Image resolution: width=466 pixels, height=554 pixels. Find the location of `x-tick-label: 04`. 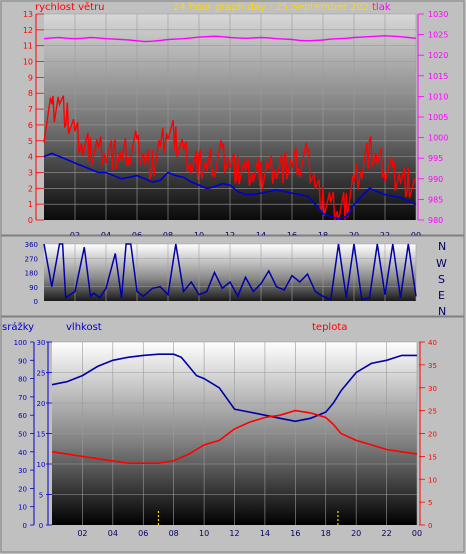

x-tick-label: 04 is located at coordinates (113, 533).